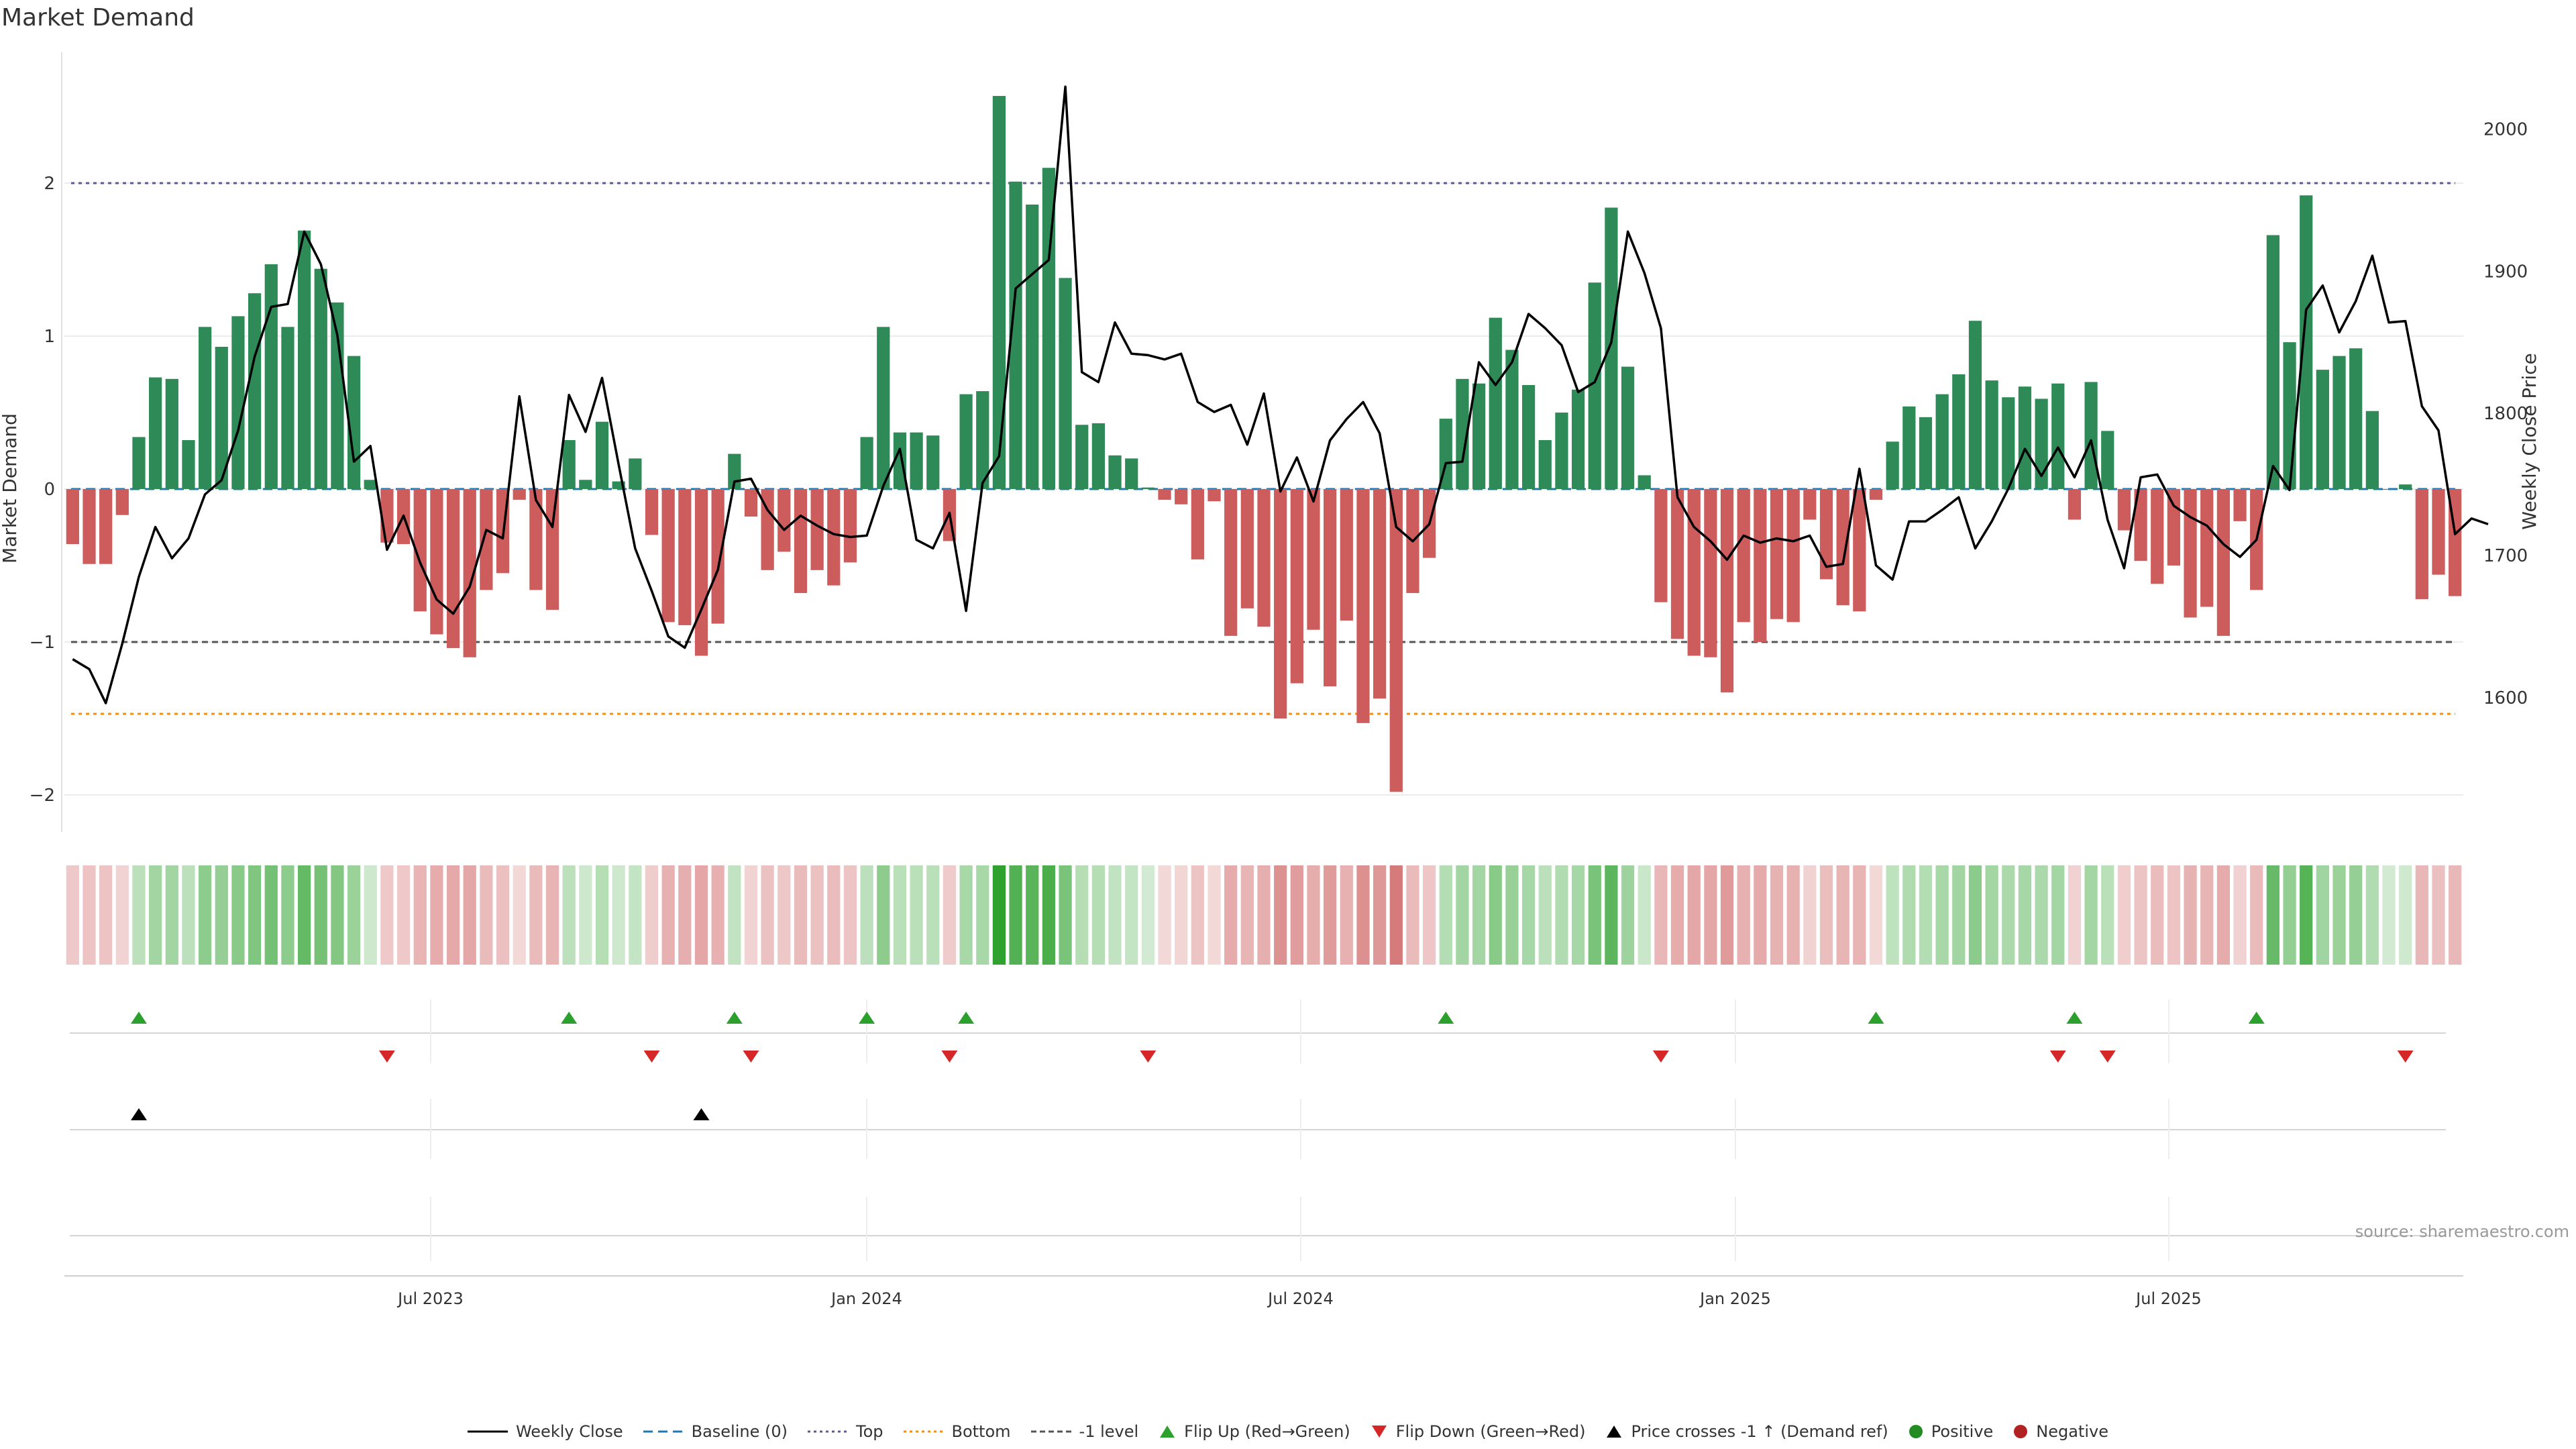  What do you see at coordinates (49, 337) in the screenshot?
I see `y-tick-label: 1` at bounding box center [49, 337].